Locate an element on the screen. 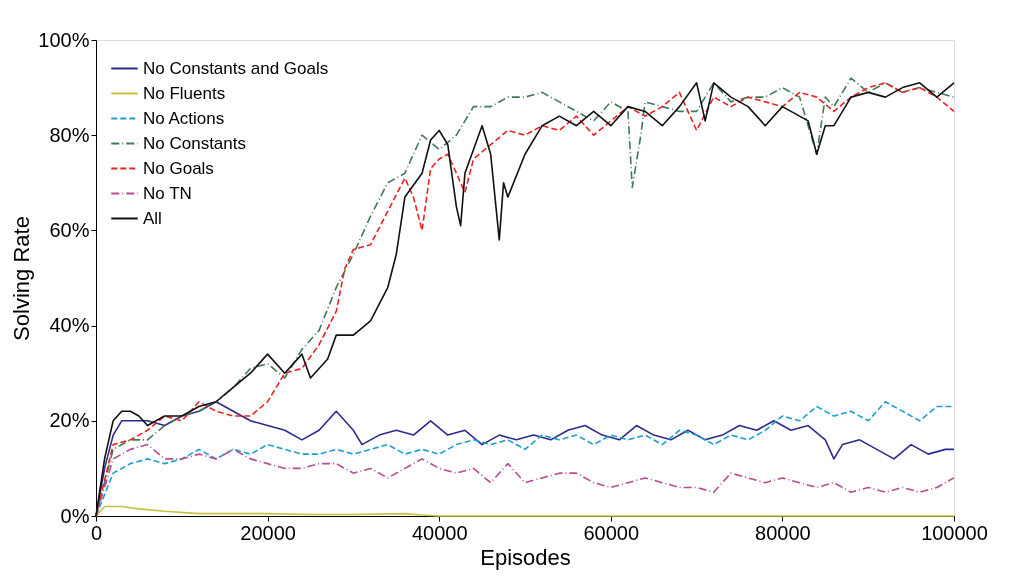  legend-label: All is located at coordinates (152, 218).